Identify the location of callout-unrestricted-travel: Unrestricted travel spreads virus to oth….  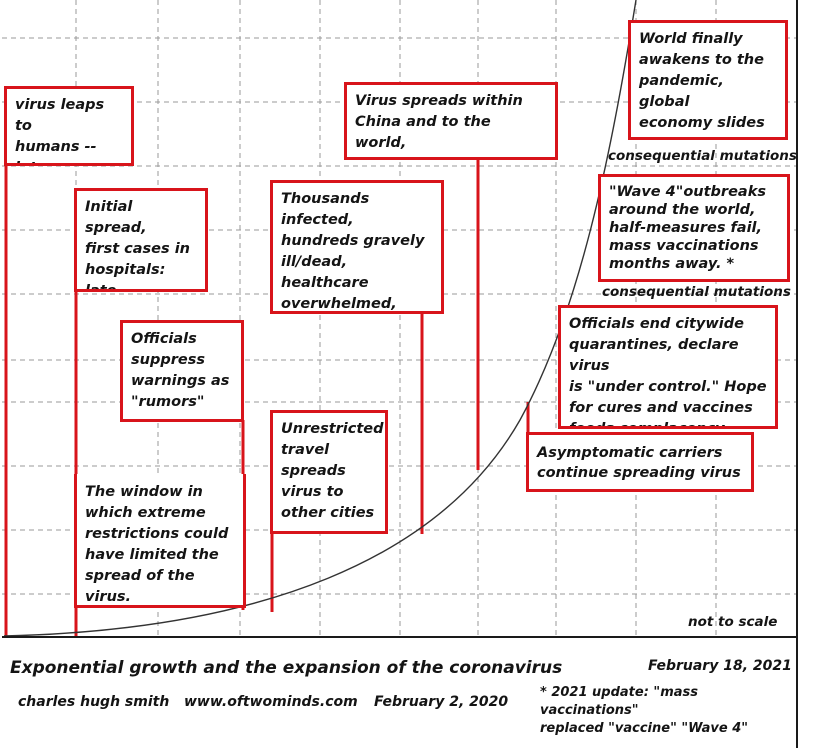
(329, 472).